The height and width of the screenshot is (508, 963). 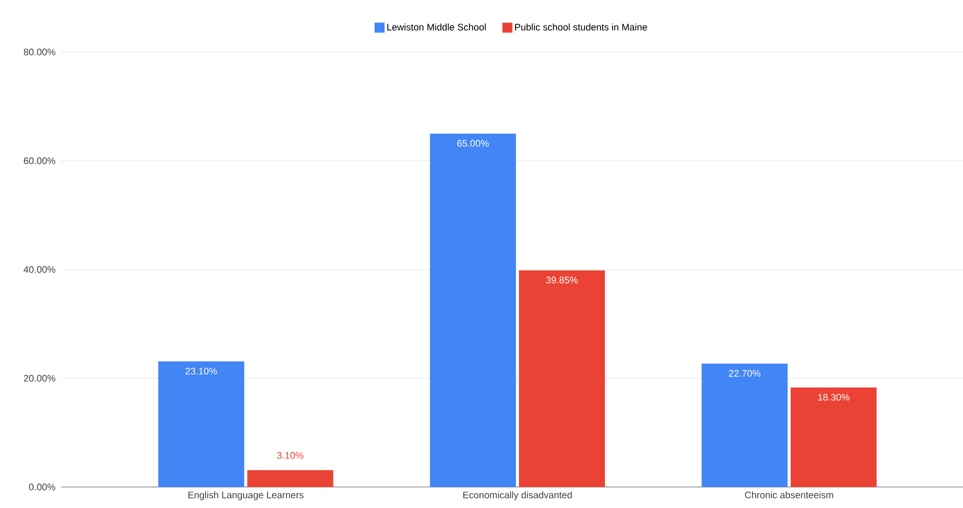 What do you see at coordinates (436, 27) in the screenshot?
I see `legend-label: Lewiston Middle School` at bounding box center [436, 27].